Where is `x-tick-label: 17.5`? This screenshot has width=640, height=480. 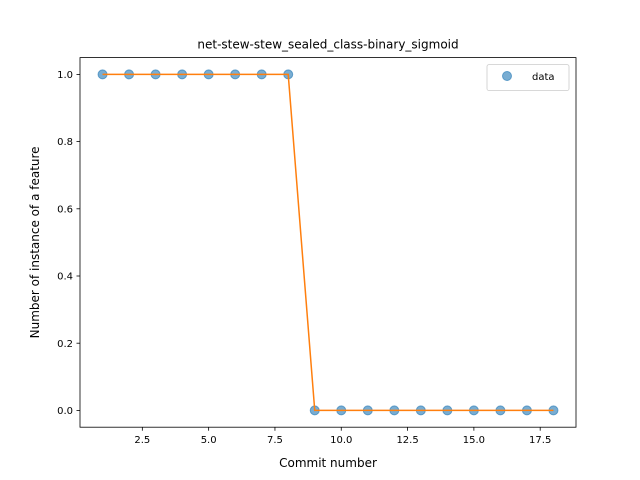 x-tick-label: 17.5 is located at coordinates (540, 440).